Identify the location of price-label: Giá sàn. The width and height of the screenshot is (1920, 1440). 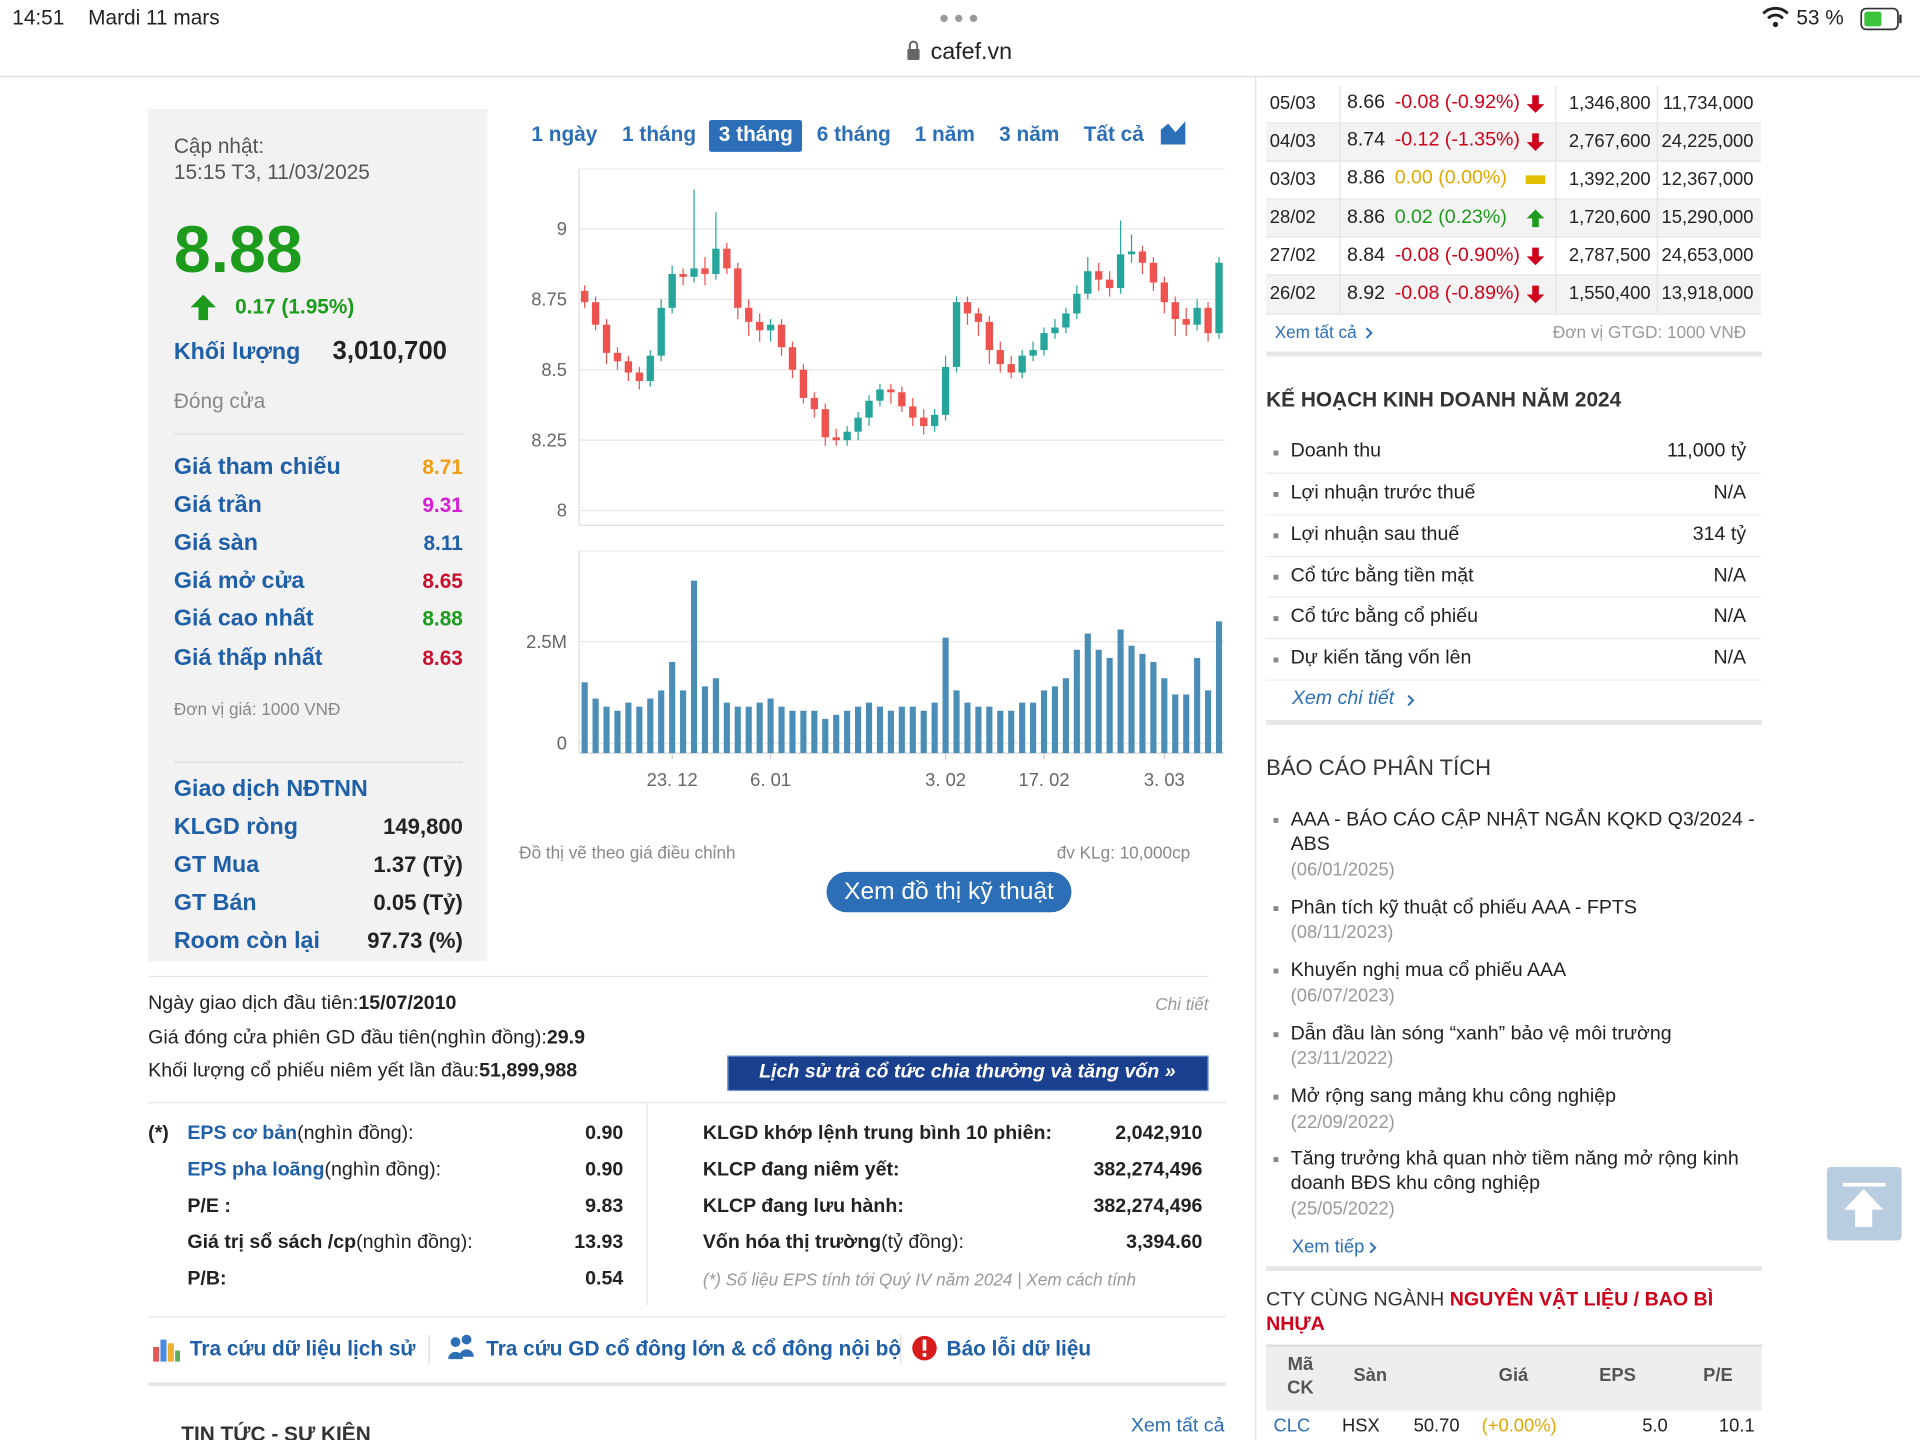
(215, 543).